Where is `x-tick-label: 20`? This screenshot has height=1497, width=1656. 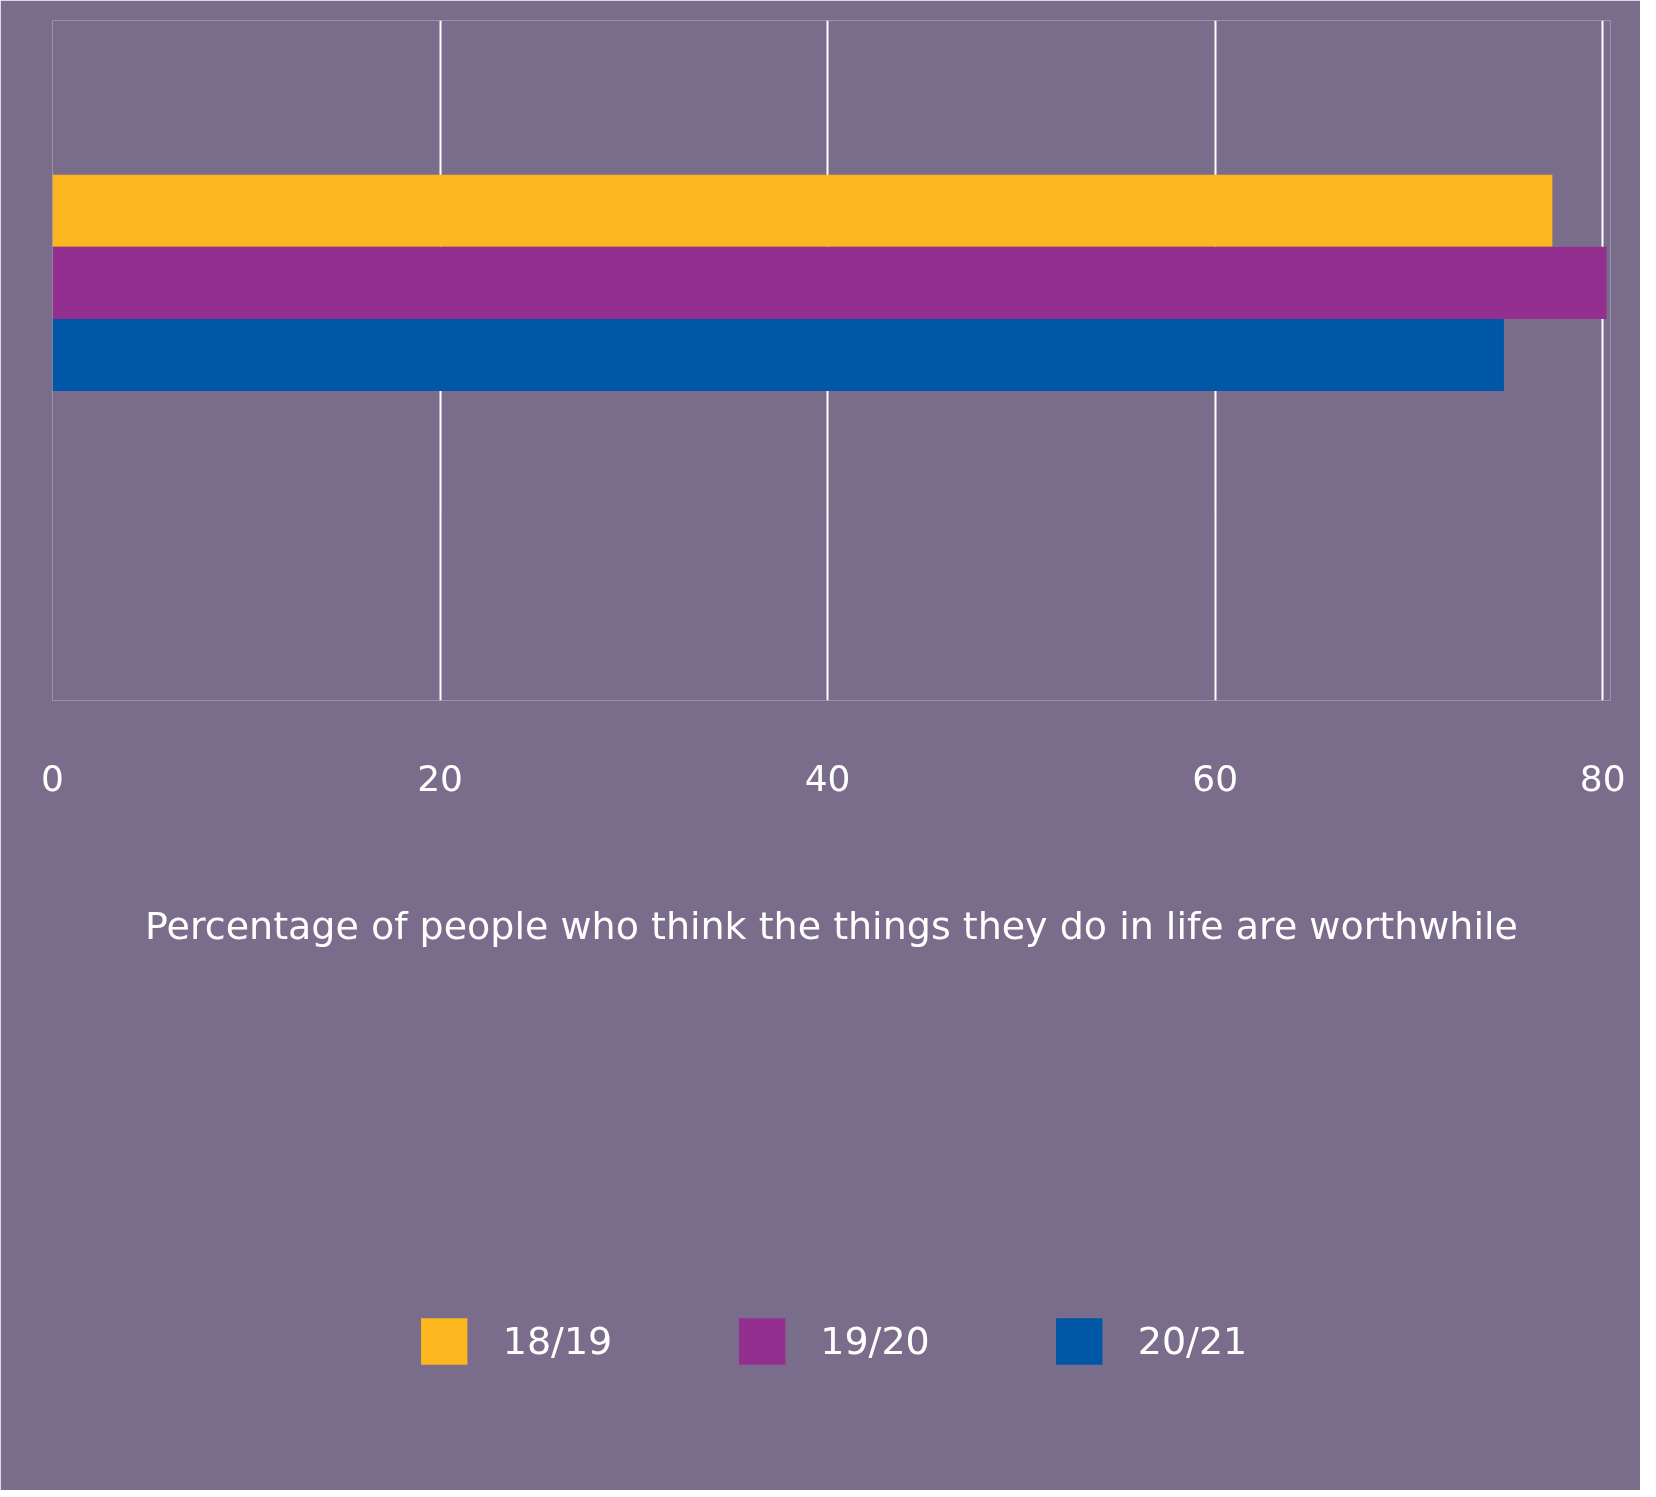 x-tick-label: 20 is located at coordinates (440, 778).